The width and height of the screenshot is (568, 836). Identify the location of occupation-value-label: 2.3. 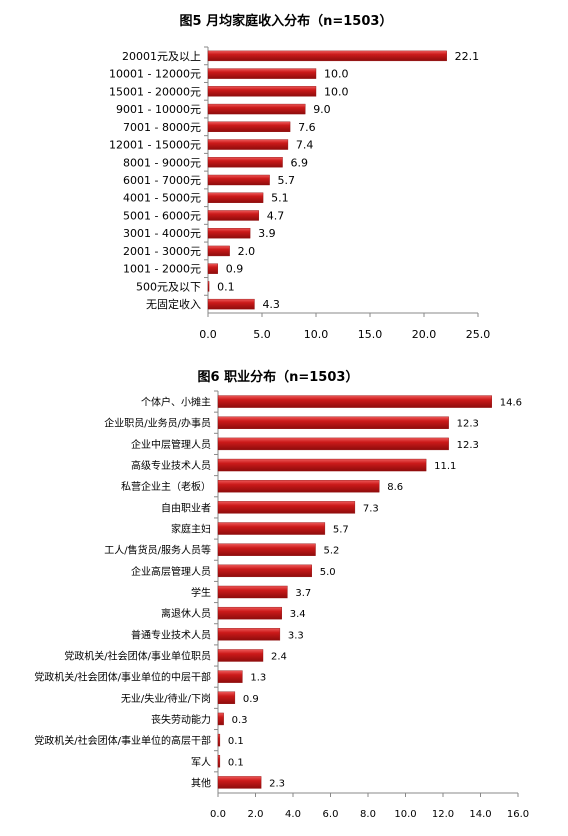
(277, 783).